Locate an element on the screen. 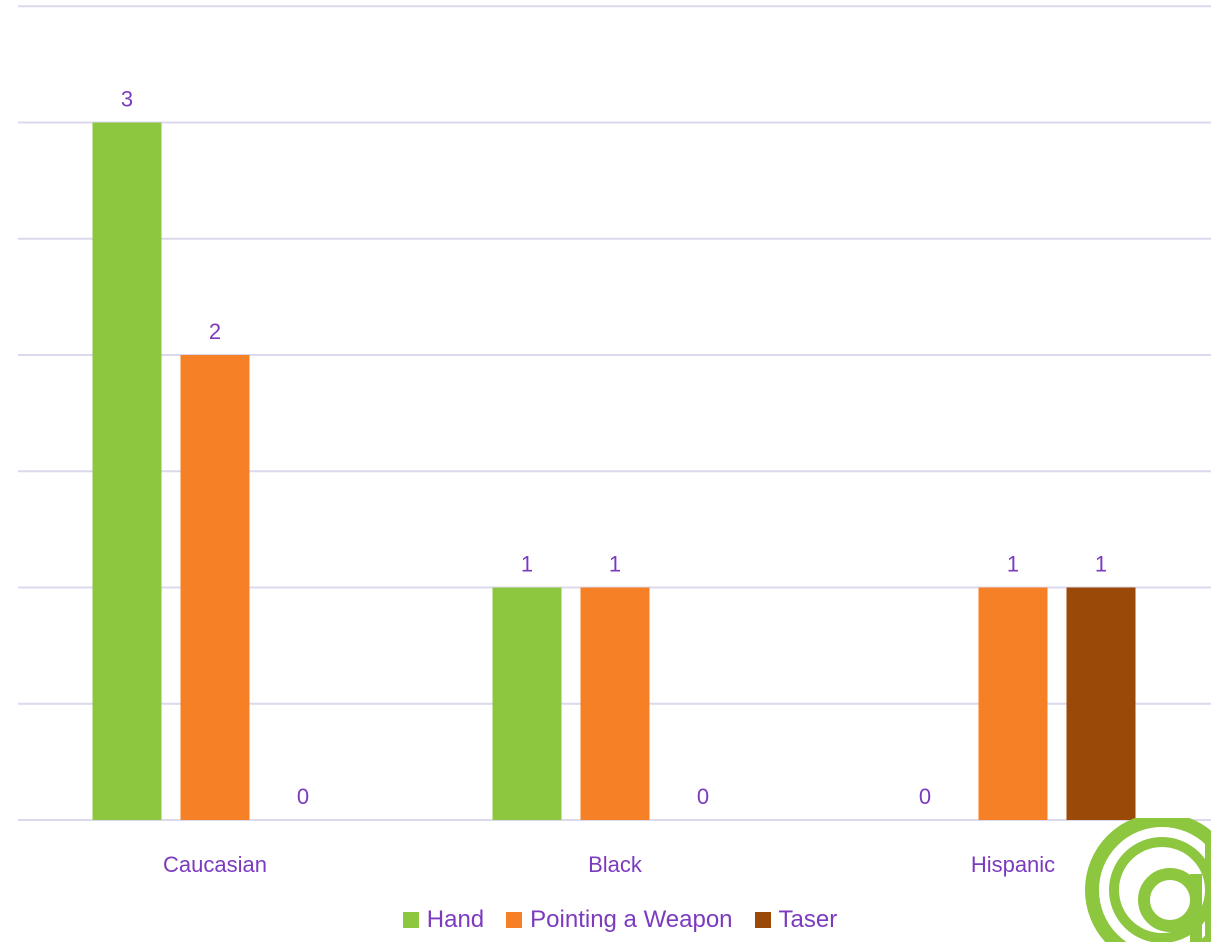 This screenshot has height=942, width=1211. legend-item: Hand is located at coordinates (443, 920).